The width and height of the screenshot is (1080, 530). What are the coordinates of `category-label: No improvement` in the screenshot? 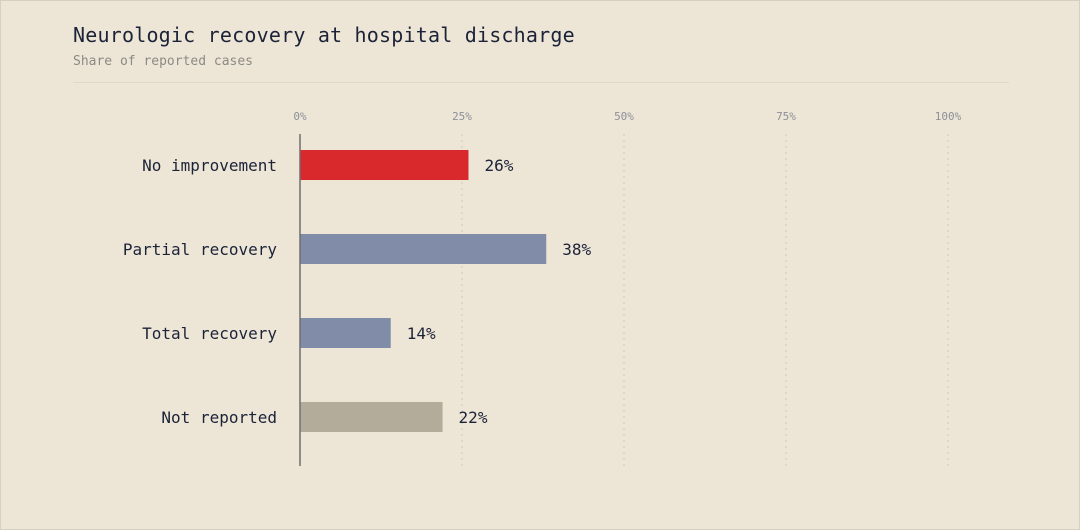 It's located at (209, 165).